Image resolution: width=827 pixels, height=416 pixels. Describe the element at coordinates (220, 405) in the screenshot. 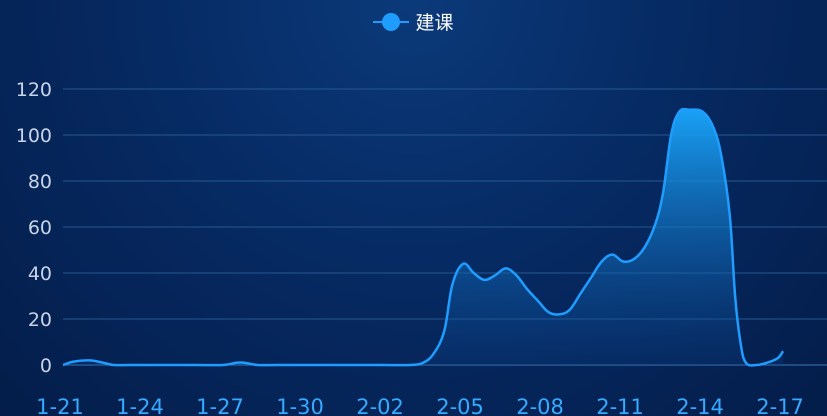

I see `x-tick-label: 1-27` at that location.